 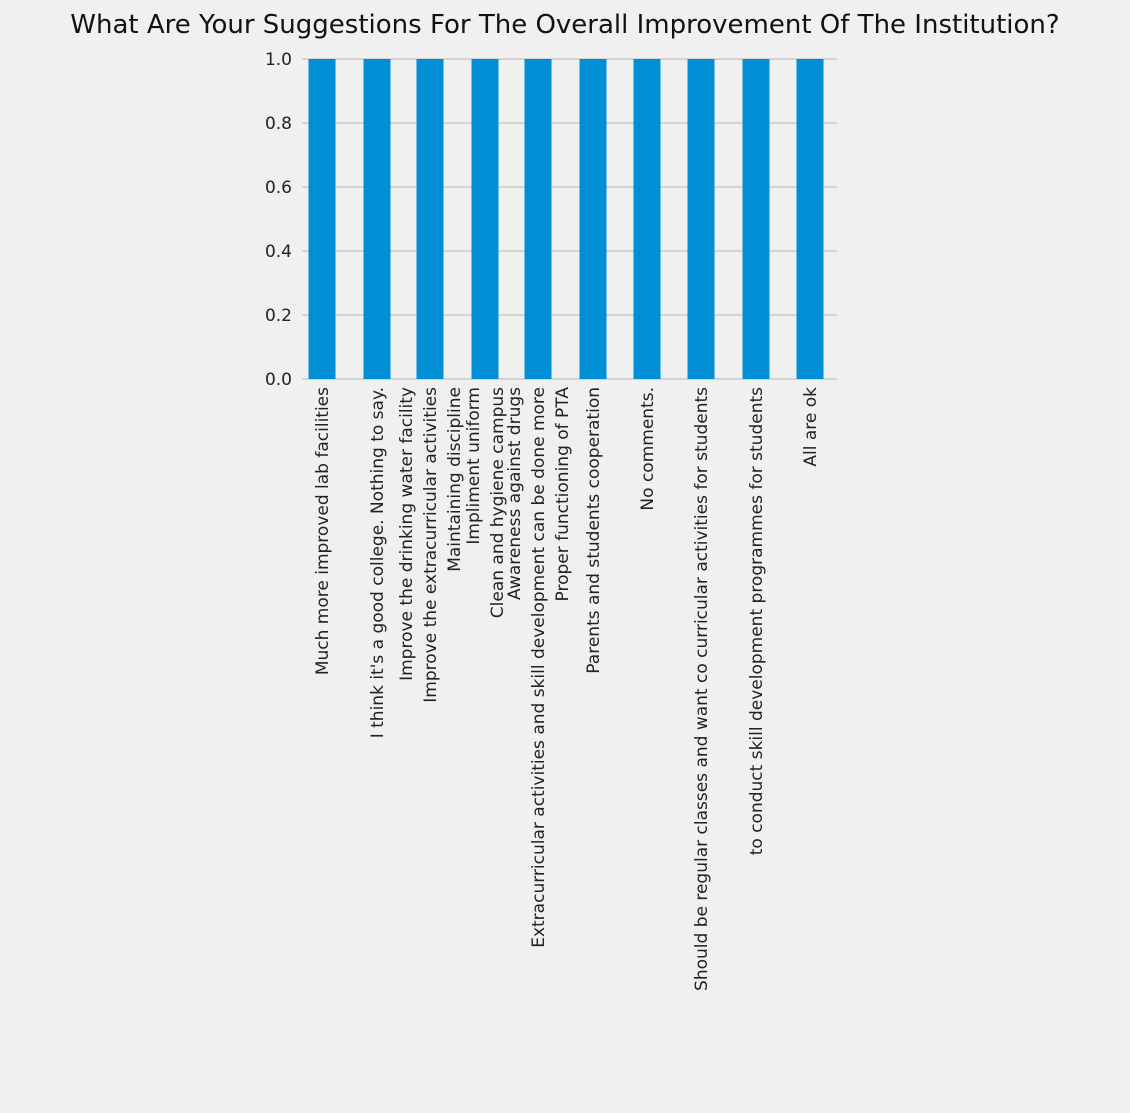 What do you see at coordinates (455, 479) in the screenshot?
I see `x-tick-label: Maintaining discipline` at bounding box center [455, 479].